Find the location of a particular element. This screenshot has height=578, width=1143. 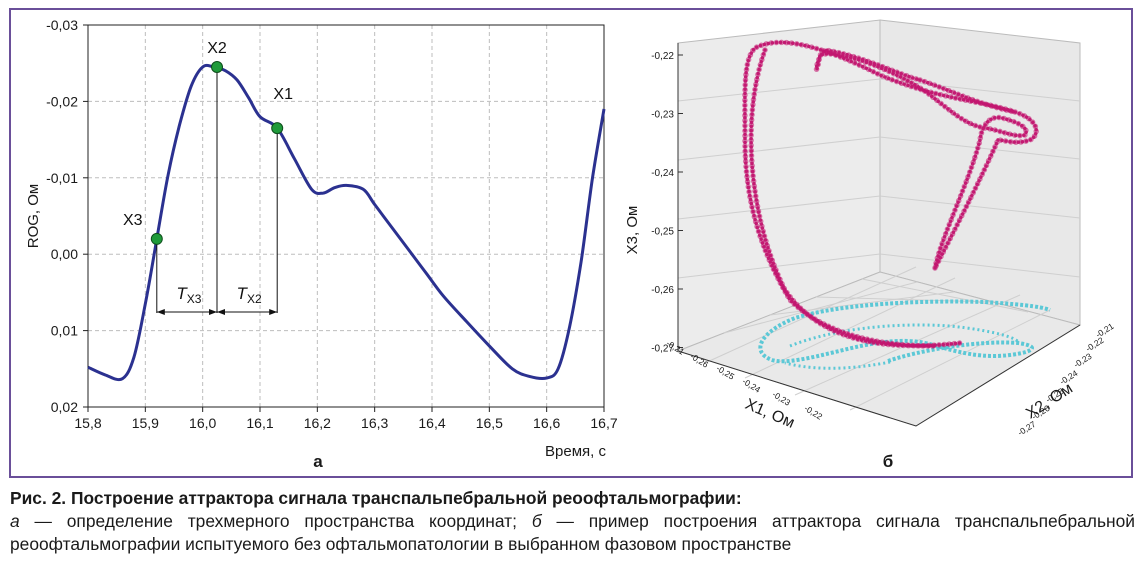

tx2-label: TX2 is located at coordinates (249, 295).